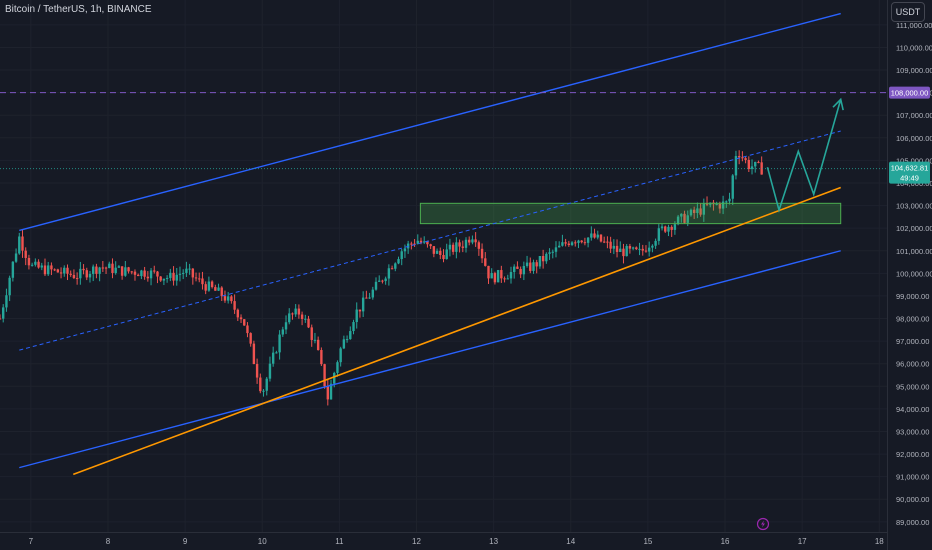 Image resolution: width=932 pixels, height=550 pixels. Describe the element at coordinates (909, 172) in the screenshot. I see `last-price-badge` at that location.